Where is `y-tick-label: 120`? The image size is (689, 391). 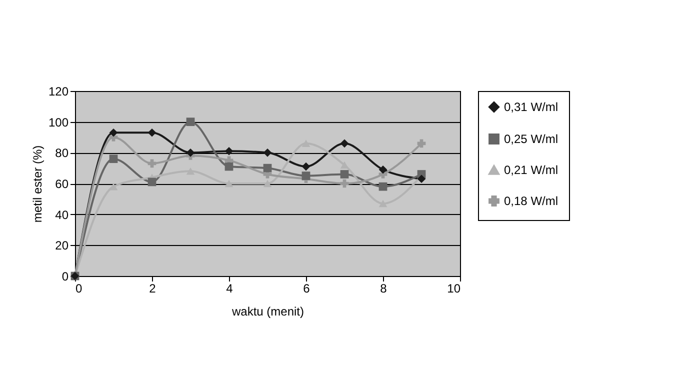
y-tick-label: 120 is located at coordinates (58, 91).